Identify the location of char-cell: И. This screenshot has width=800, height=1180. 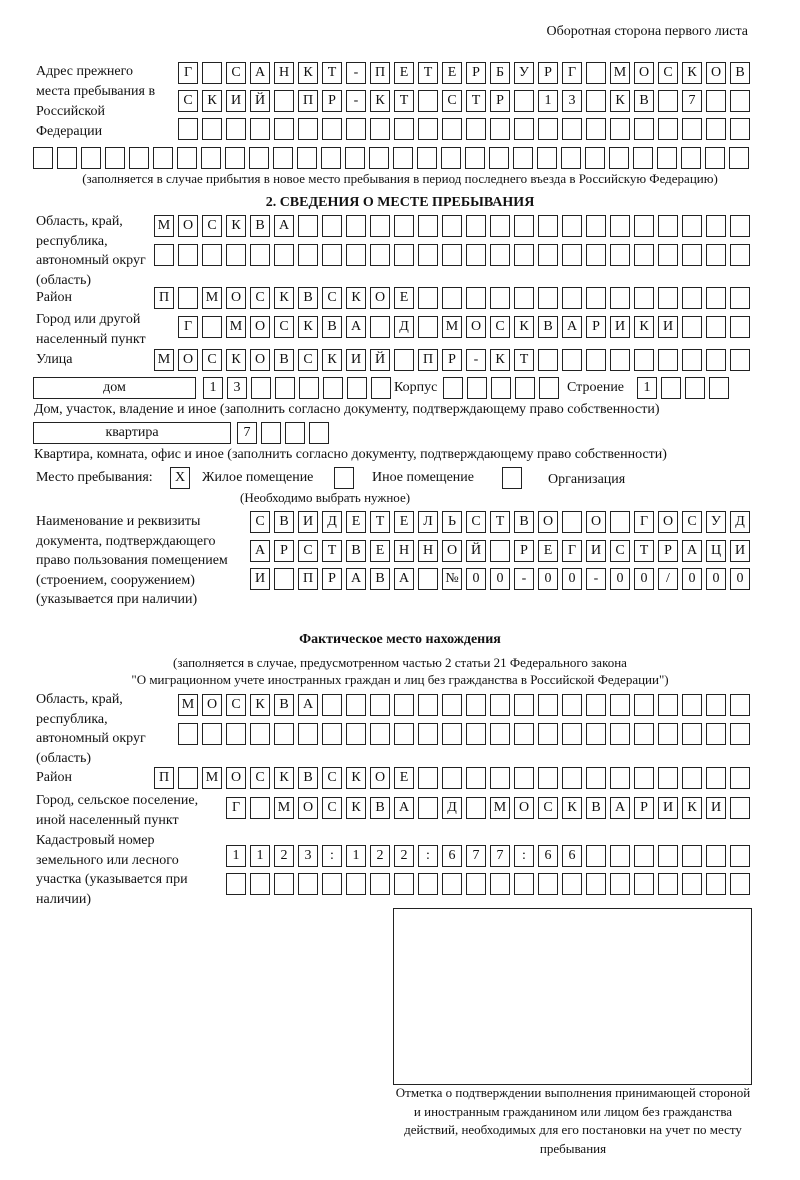
(236, 101).